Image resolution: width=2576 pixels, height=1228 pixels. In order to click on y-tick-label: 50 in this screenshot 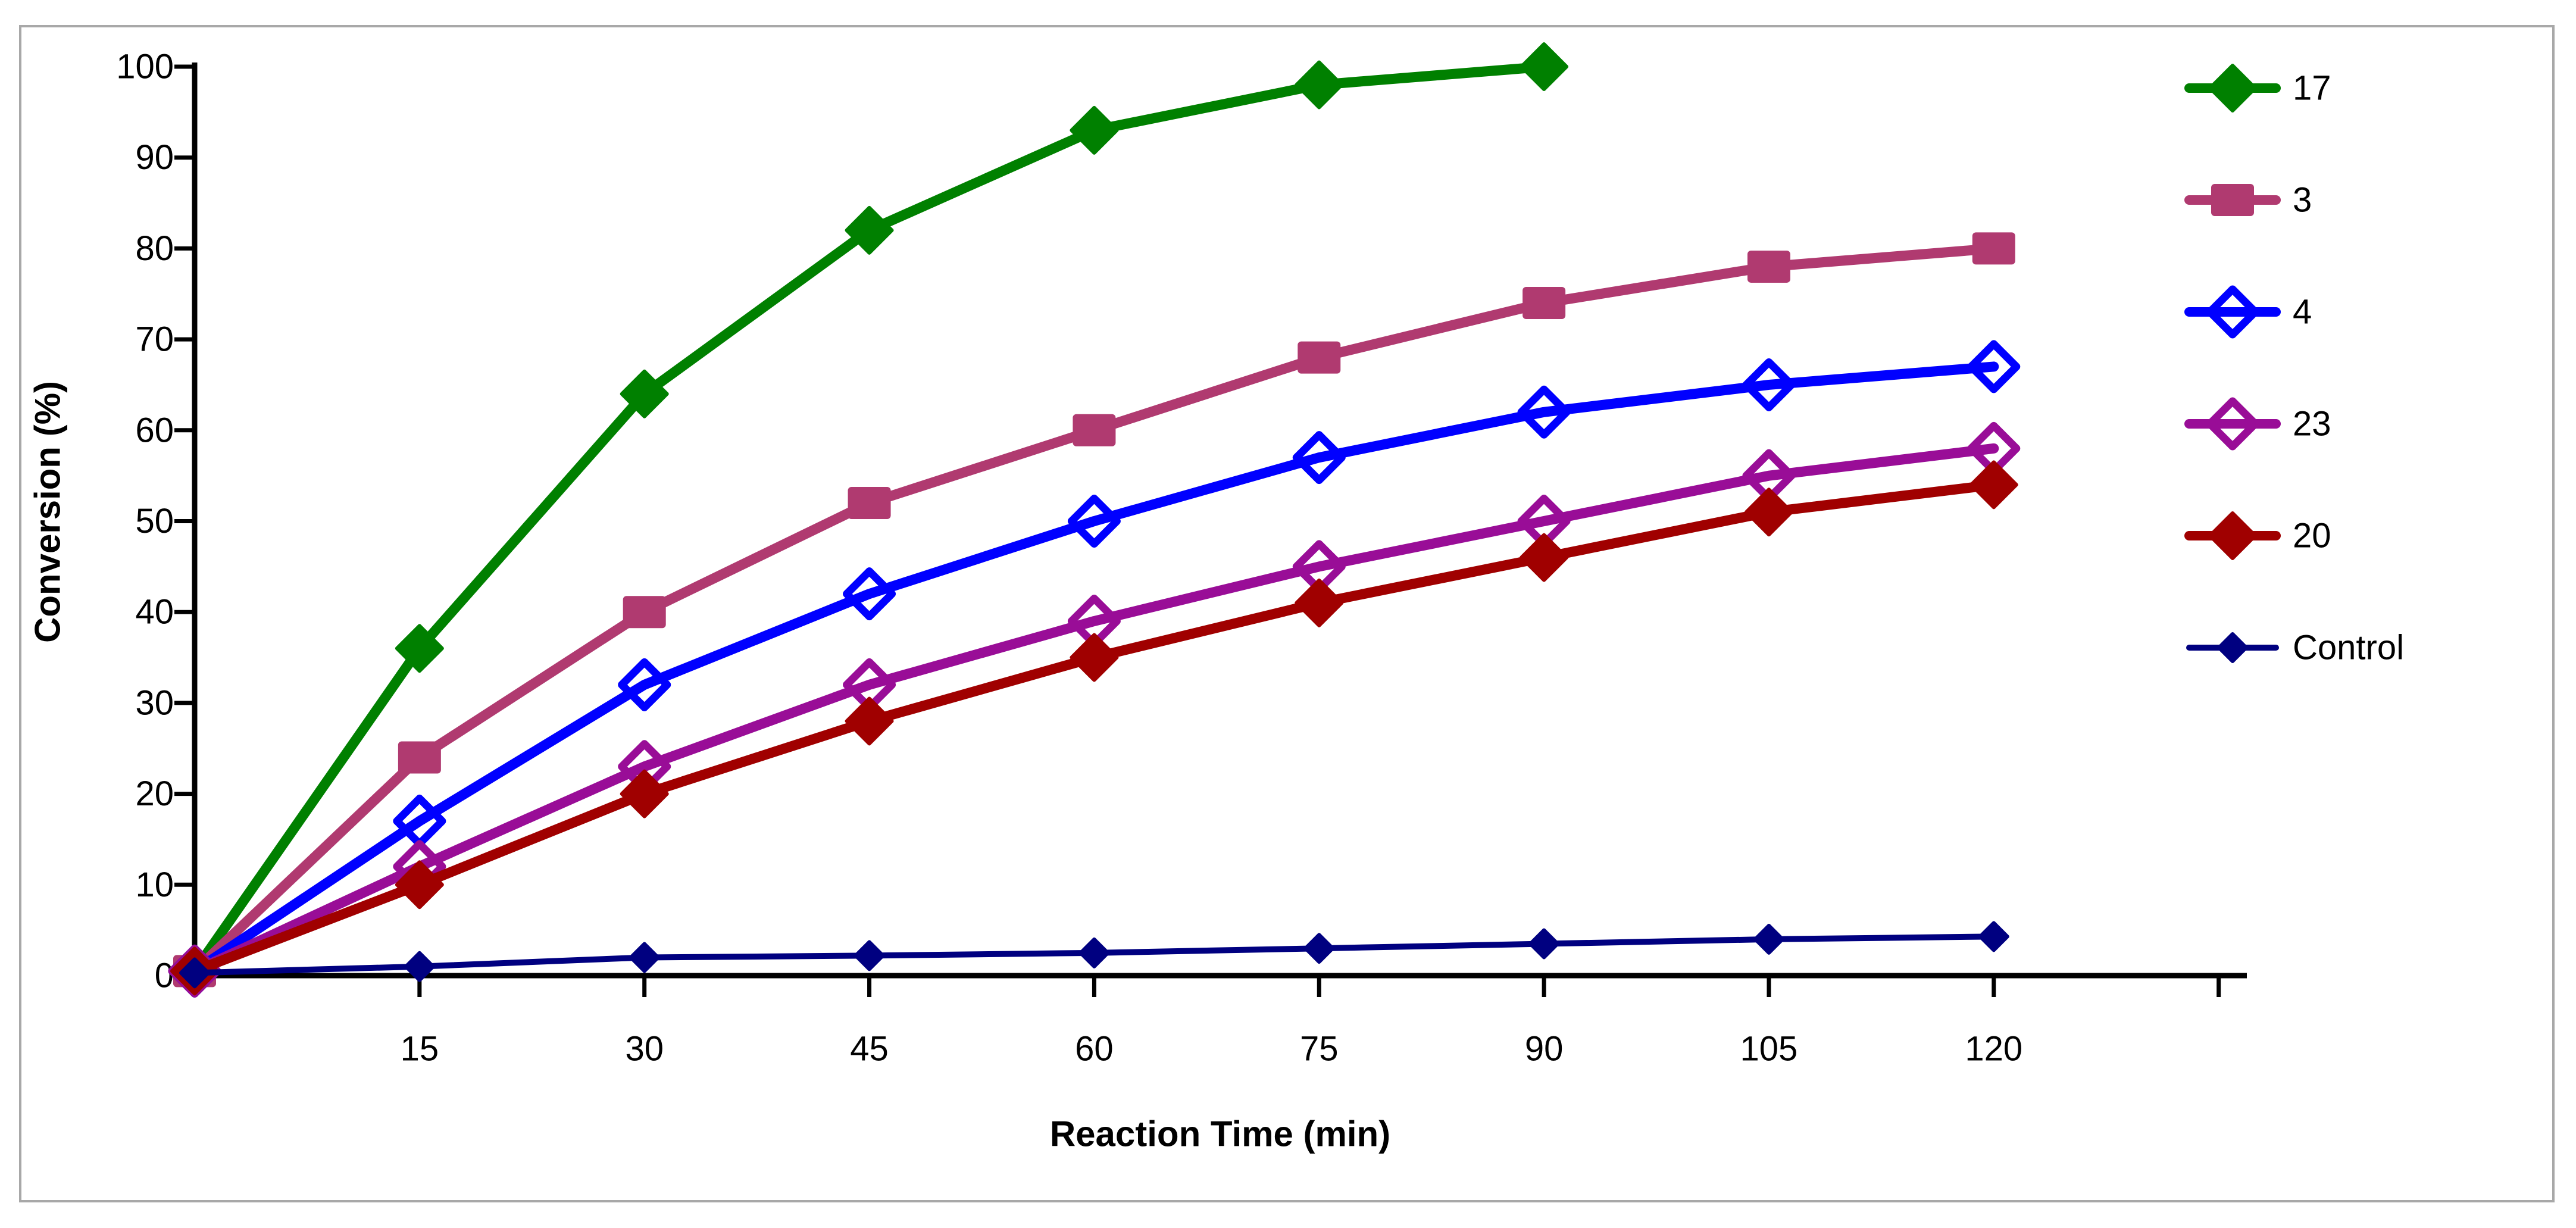, I will do `click(154, 521)`.